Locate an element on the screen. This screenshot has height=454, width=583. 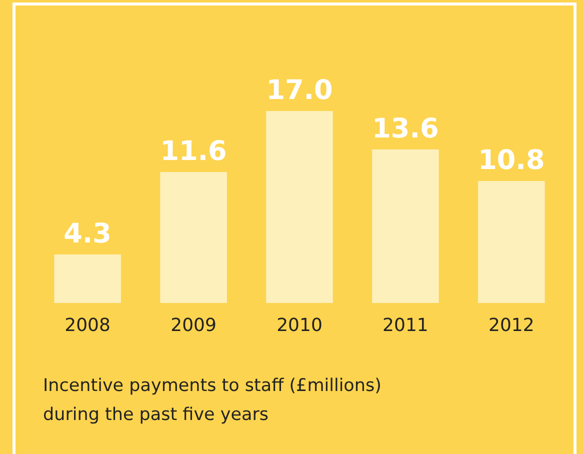
x-tick-label: 2012 is located at coordinates (511, 325).